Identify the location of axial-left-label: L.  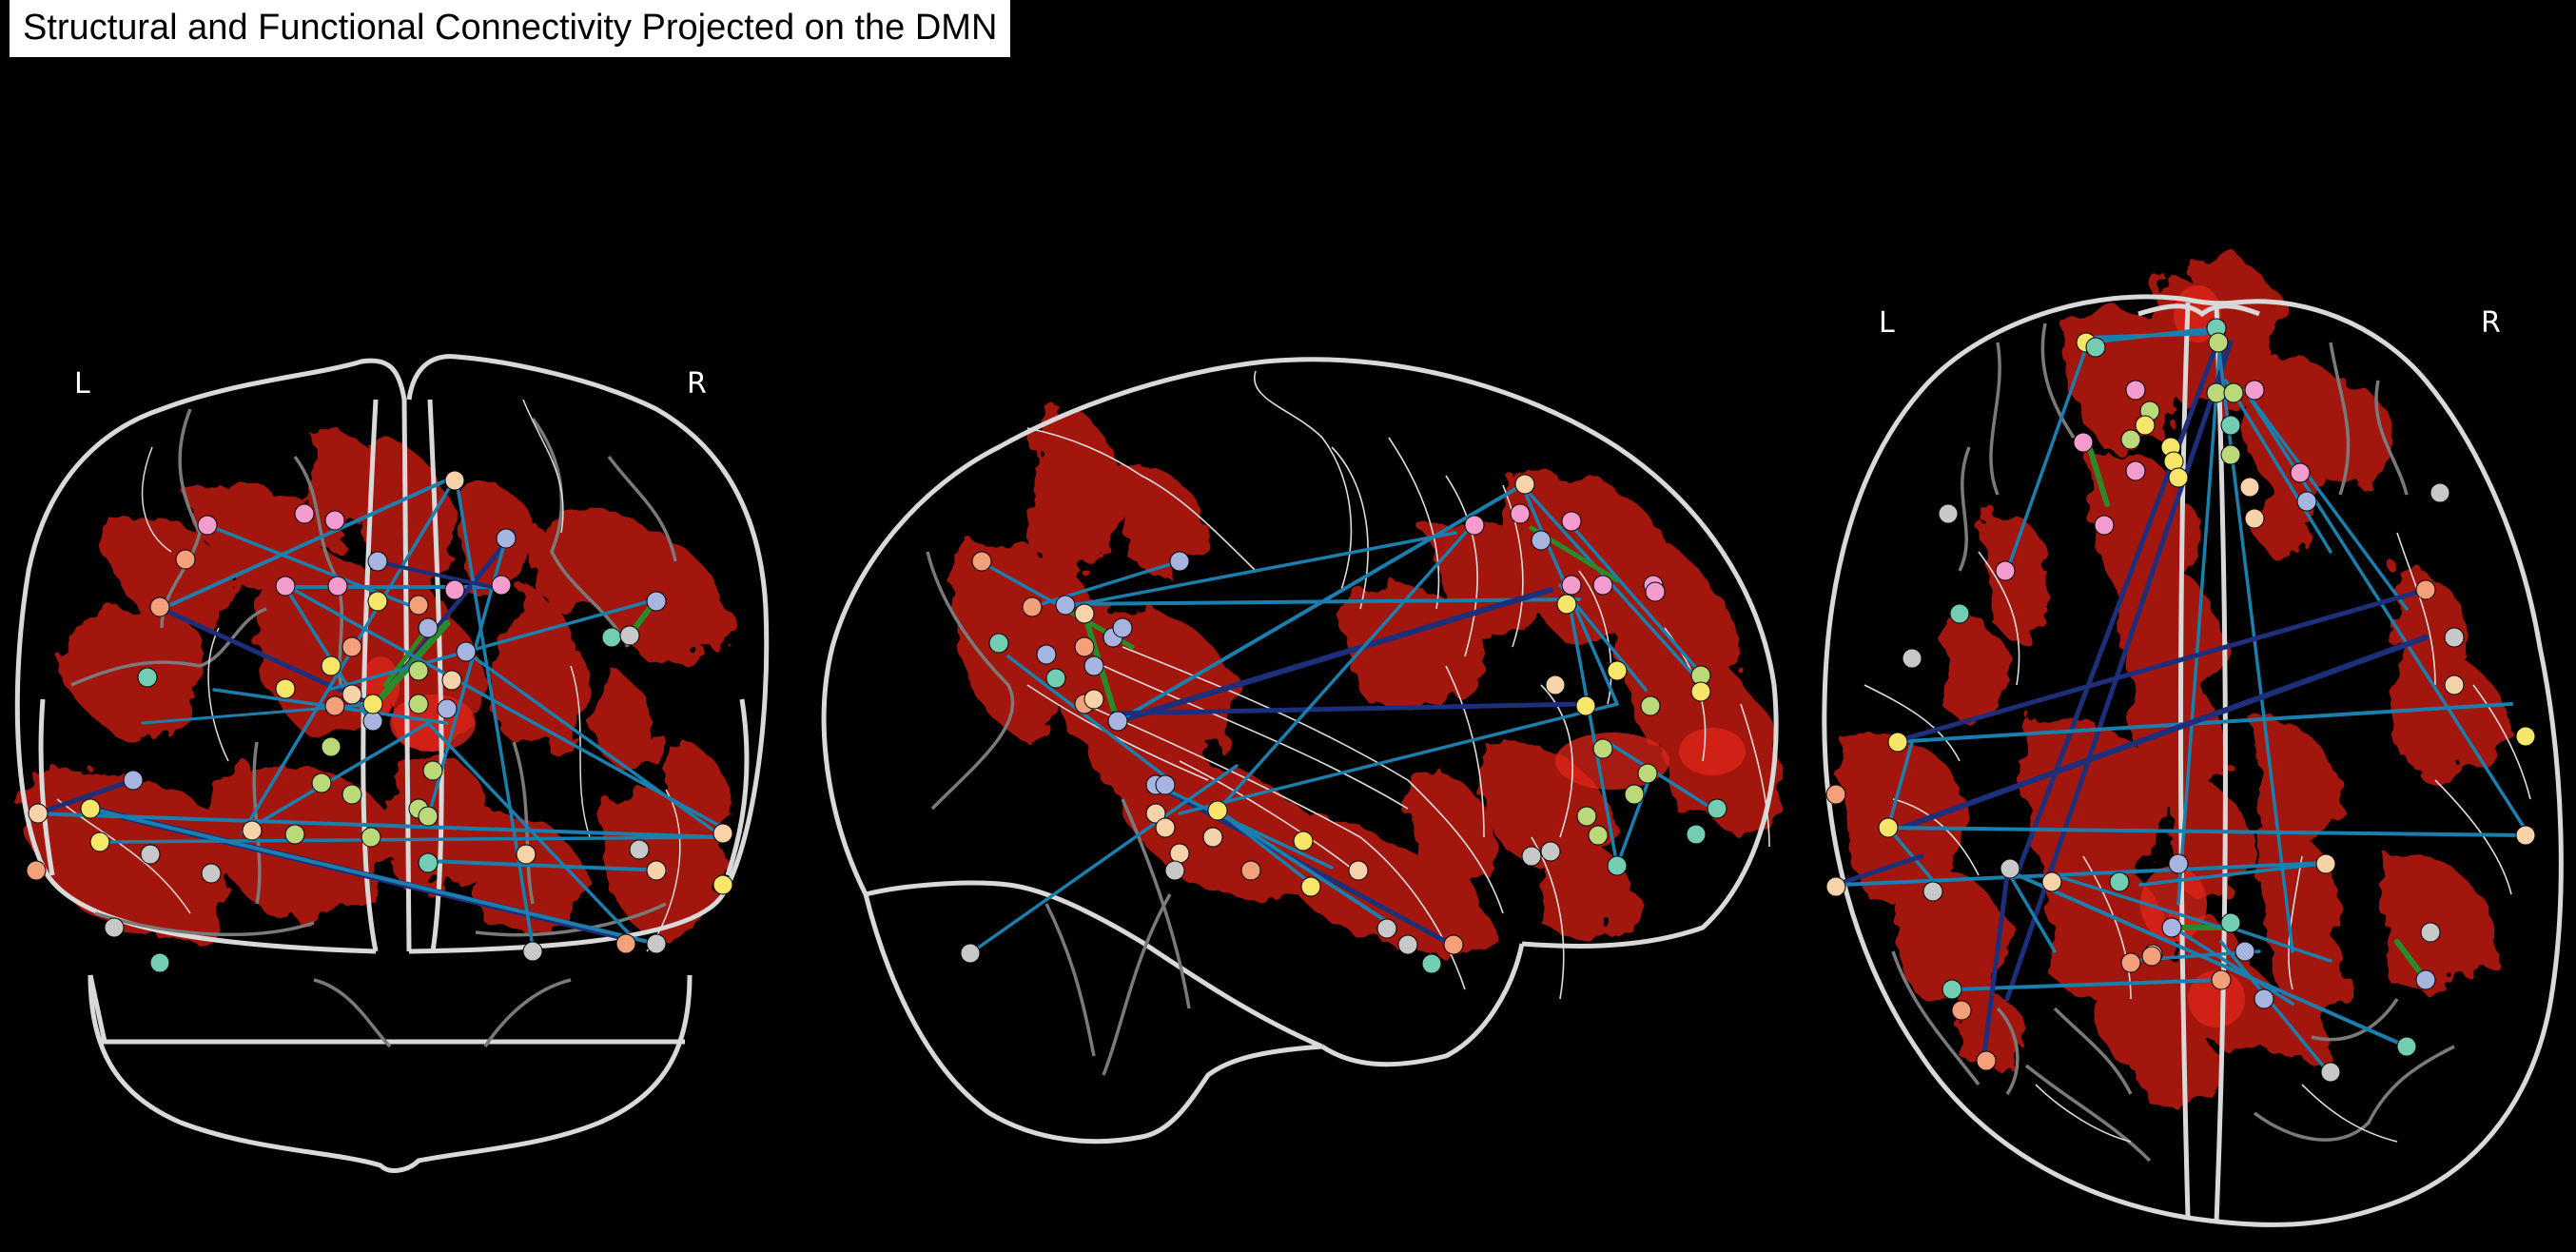
(1887, 323).